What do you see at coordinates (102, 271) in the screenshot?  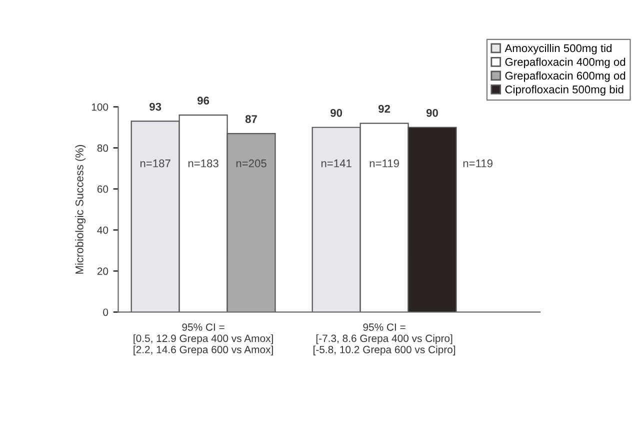 I see `y-tick-label: 20` at bounding box center [102, 271].